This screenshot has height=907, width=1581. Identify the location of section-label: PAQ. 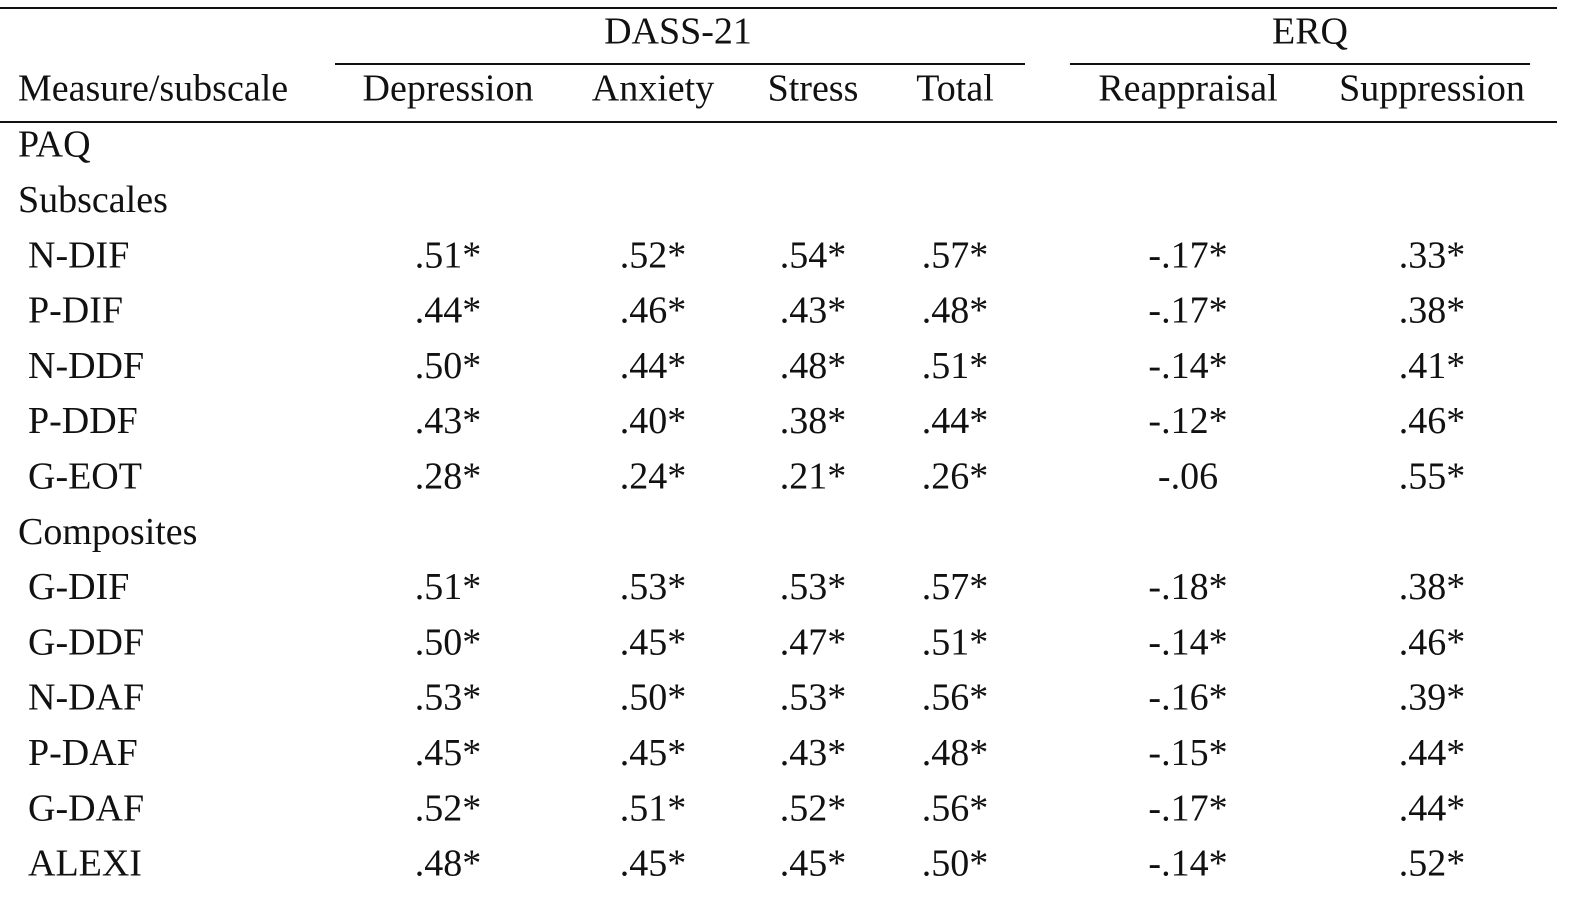
(54, 145).